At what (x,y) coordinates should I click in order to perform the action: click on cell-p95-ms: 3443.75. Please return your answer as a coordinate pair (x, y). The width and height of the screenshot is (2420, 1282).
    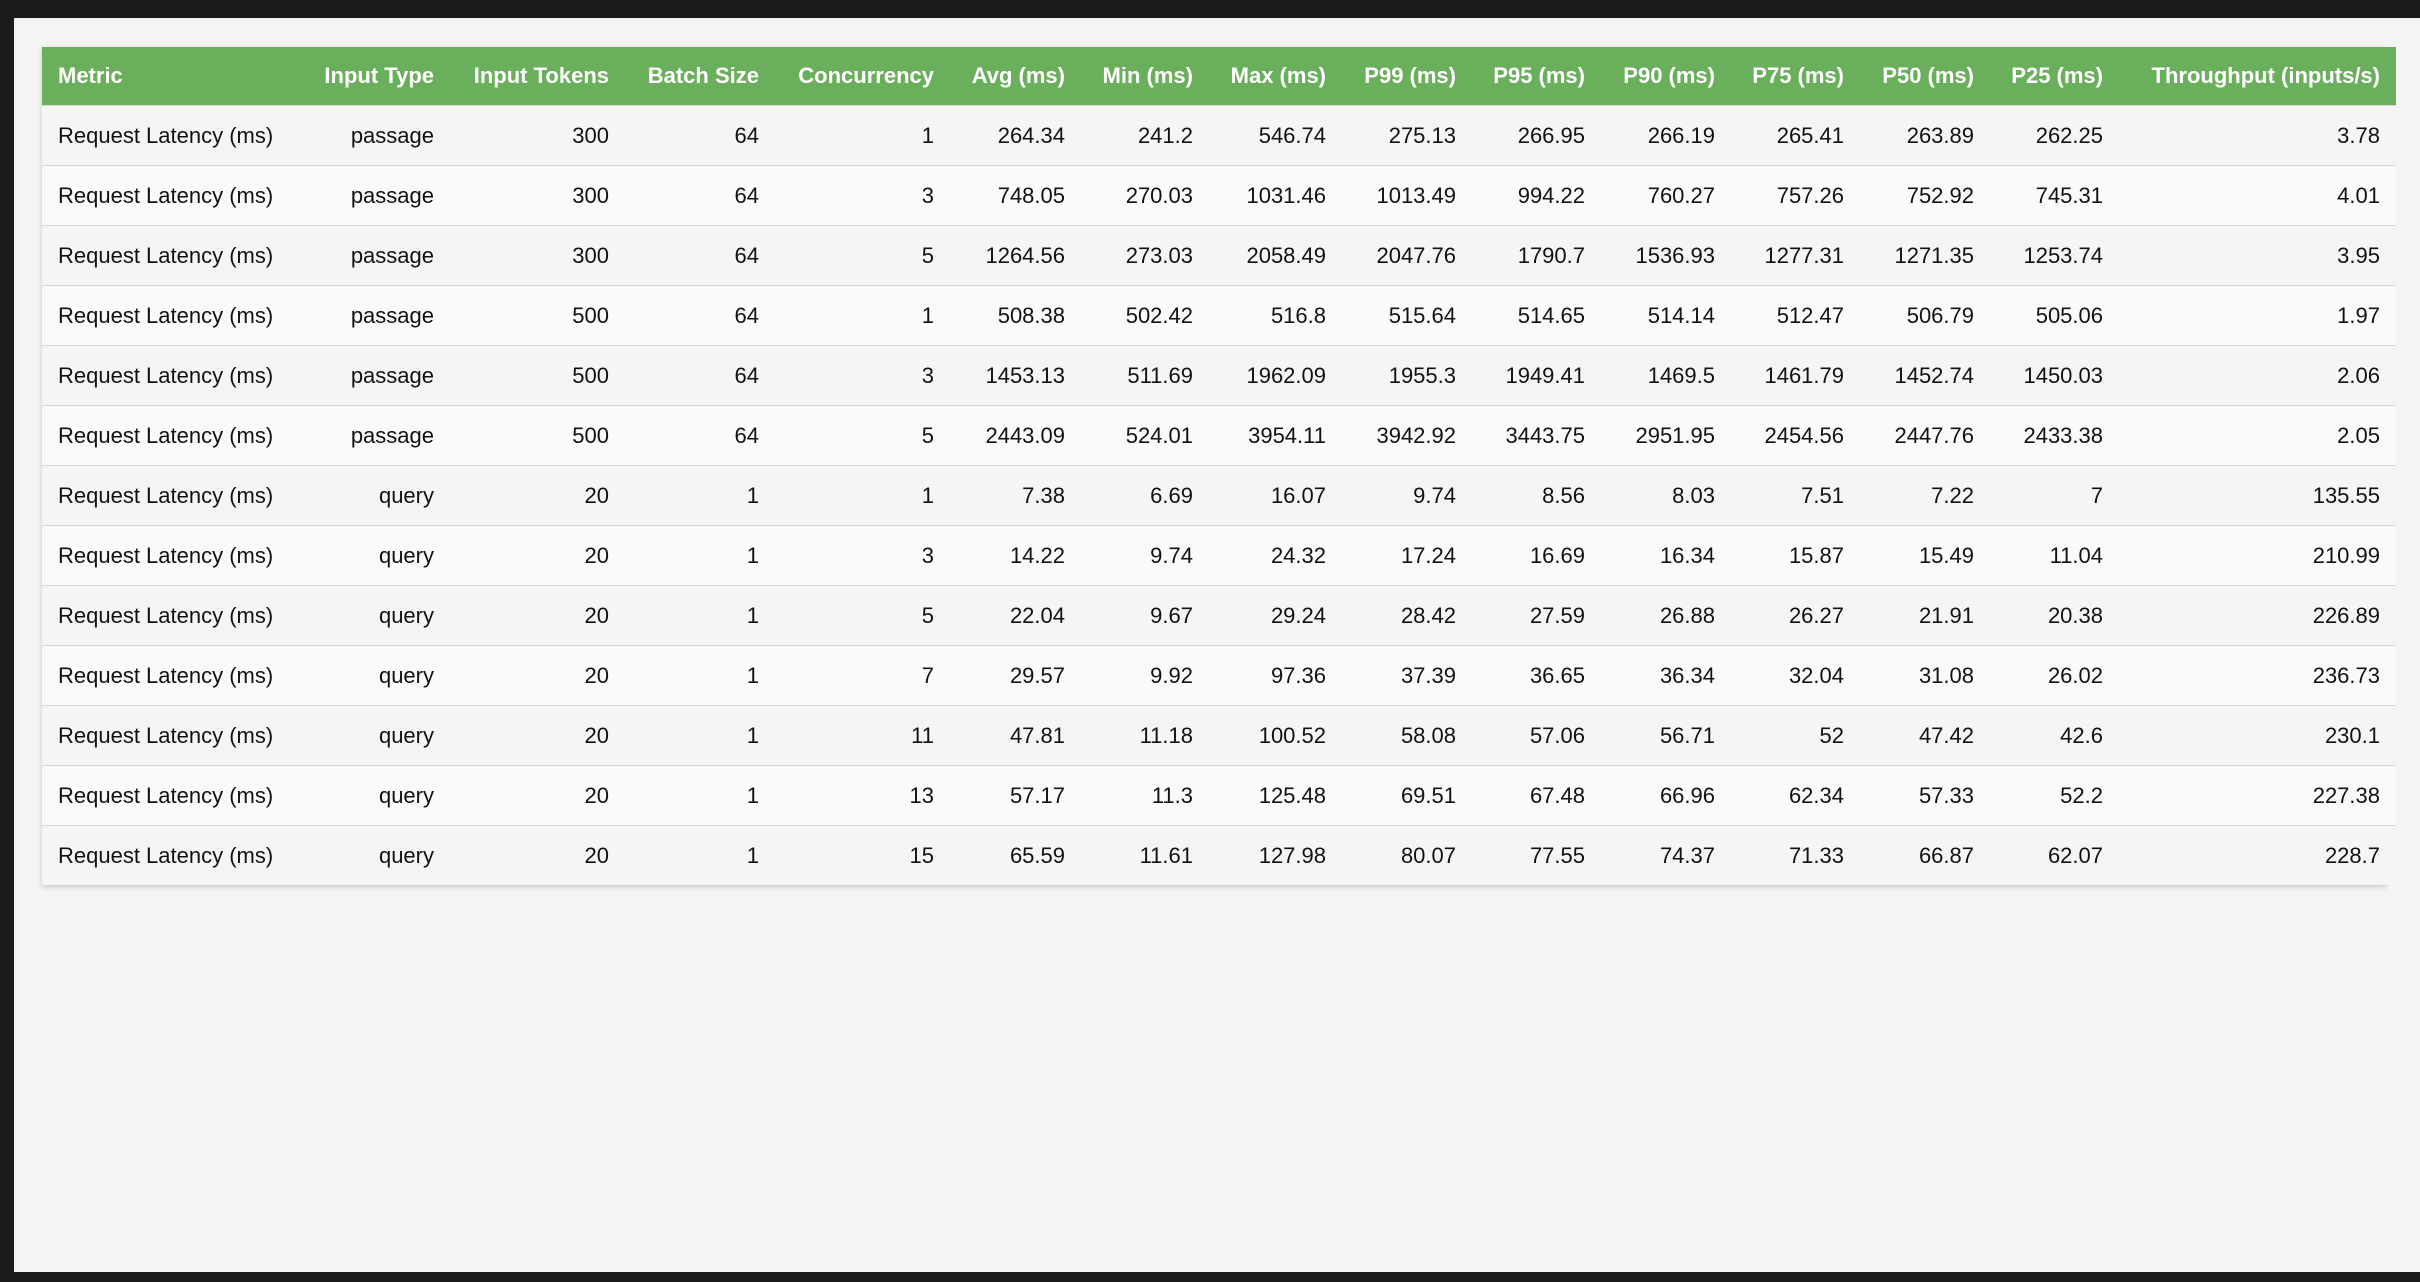
    Looking at the image, I should click on (1536, 435).